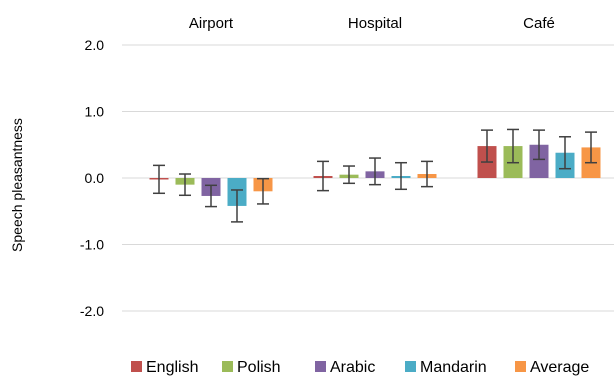 Image resolution: width=614 pixels, height=383 pixels. What do you see at coordinates (17, 185) in the screenshot?
I see `y-axis-label: Speech pleasantness` at bounding box center [17, 185].